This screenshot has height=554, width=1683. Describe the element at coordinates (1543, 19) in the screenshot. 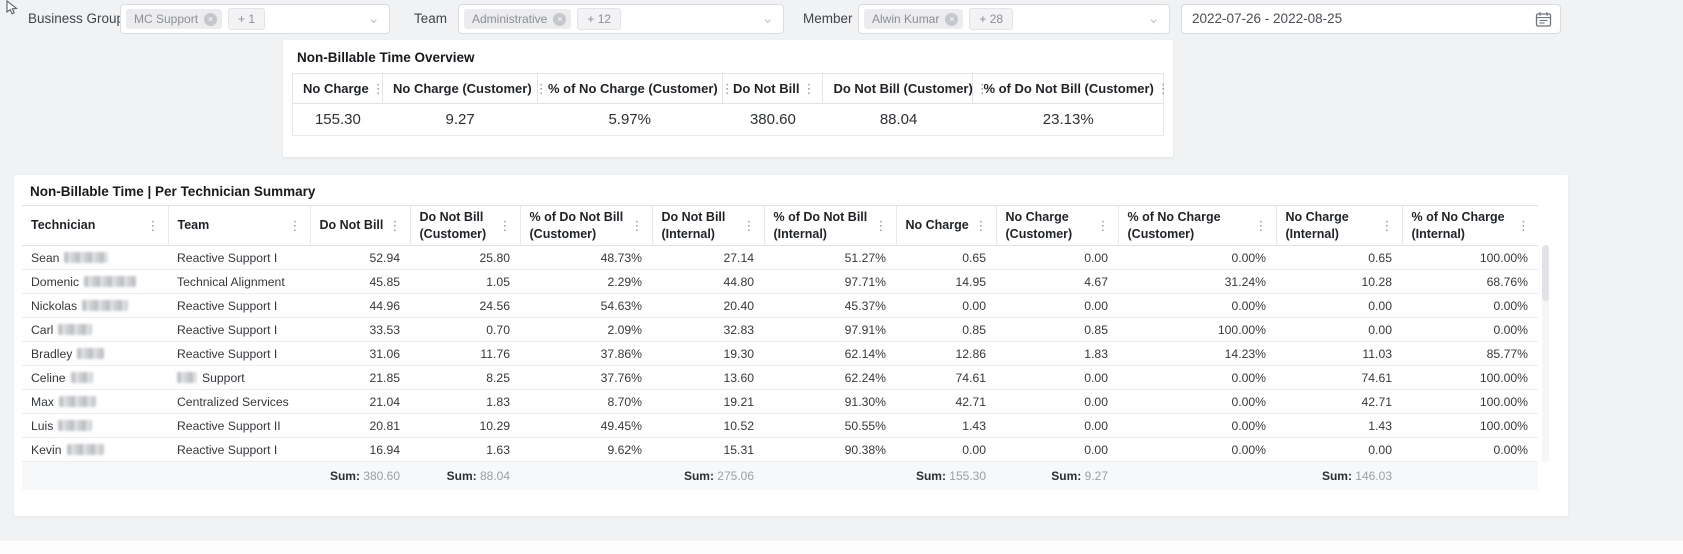

I see `calendar-icon` at that location.